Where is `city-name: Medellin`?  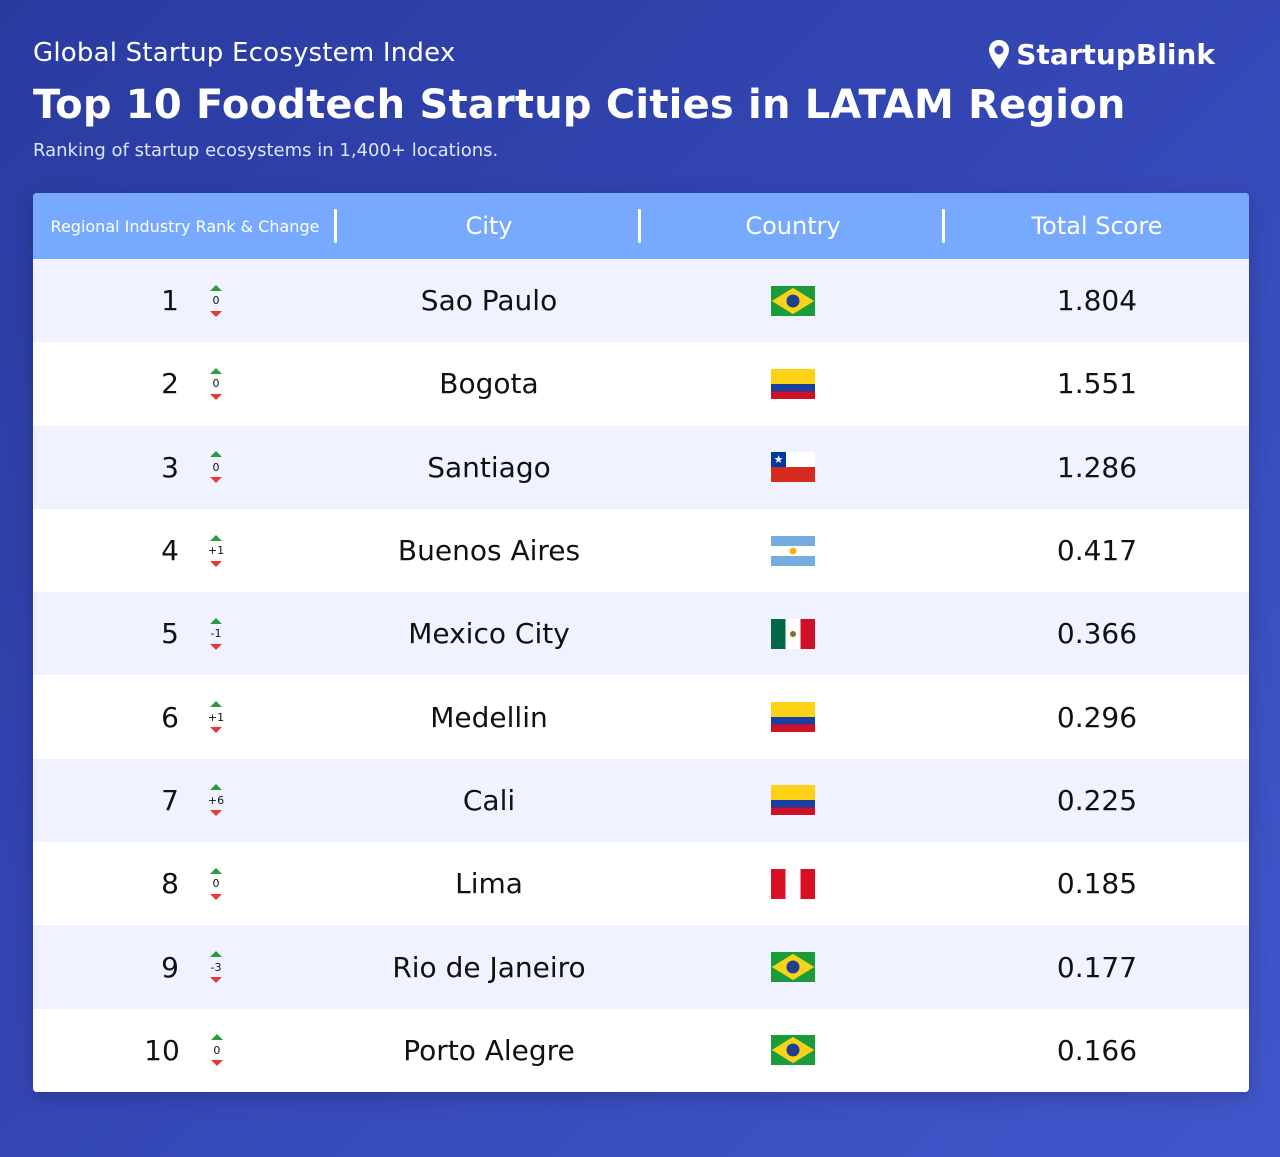 city-name: Medellin is located at coordinates (489, 717).